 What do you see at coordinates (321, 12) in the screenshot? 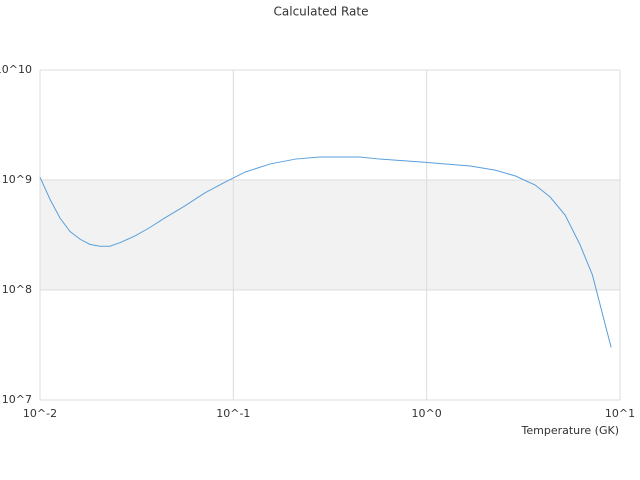
I see `chart-title: Calculated Rate` at bounding box center [321, 12].